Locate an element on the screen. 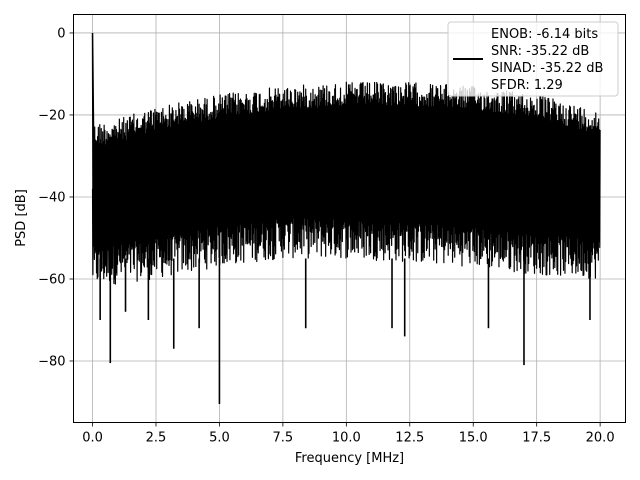  x-tick-label: 12.5 is located at coordinates (409, 438).